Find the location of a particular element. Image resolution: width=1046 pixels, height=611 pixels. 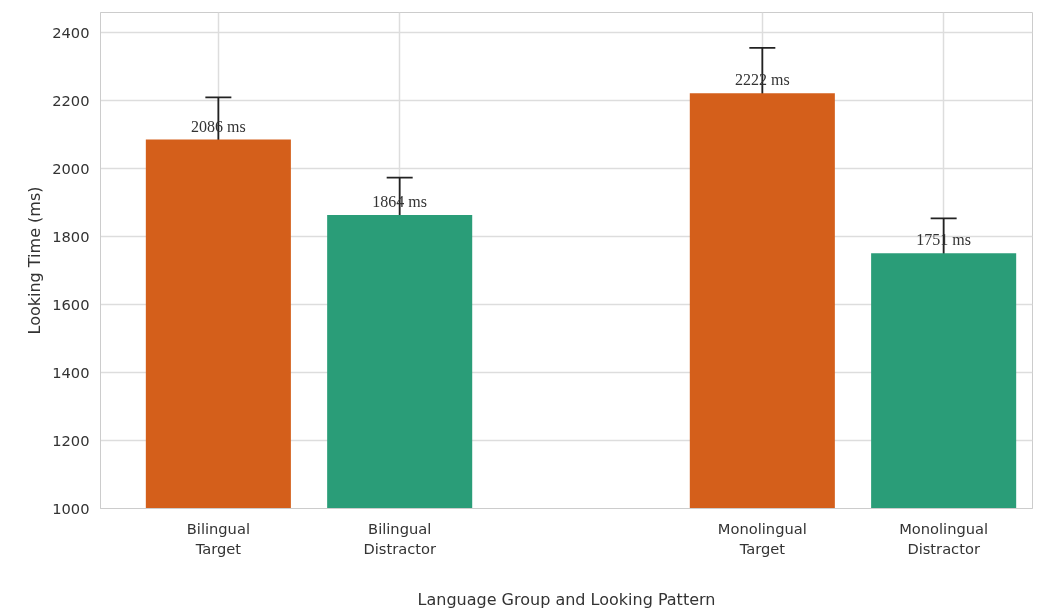

y-tick-label: 1200 is located at coordinates (71, 440).